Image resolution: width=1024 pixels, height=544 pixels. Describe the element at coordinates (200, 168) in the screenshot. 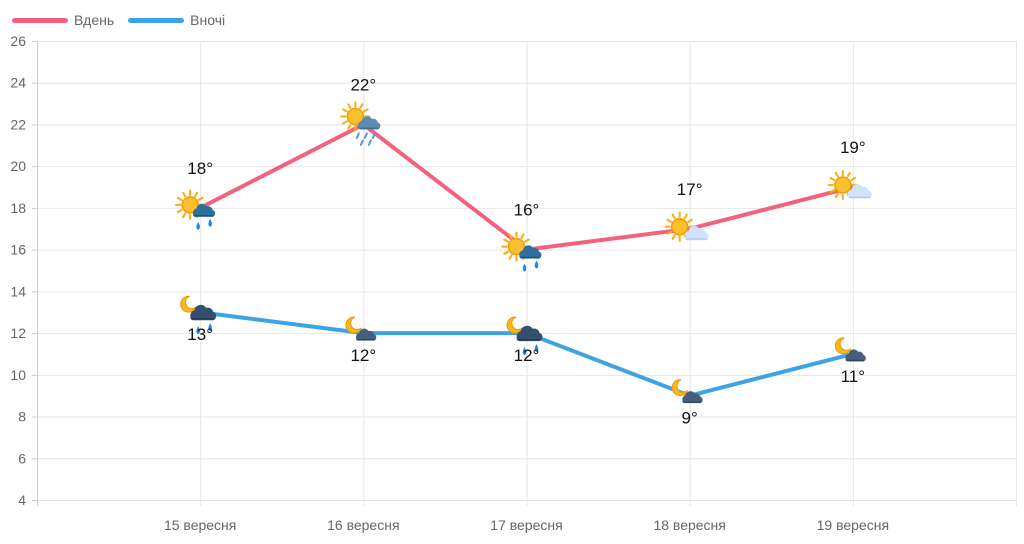

I see `data-label: 18°` at that location.